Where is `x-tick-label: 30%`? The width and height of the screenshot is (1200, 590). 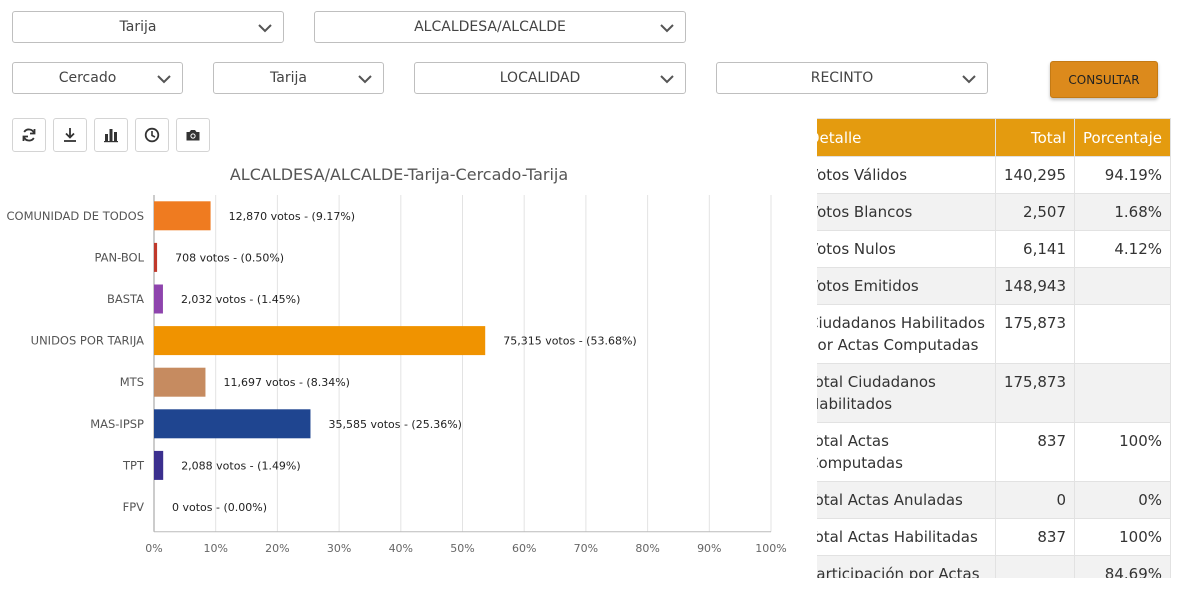 x-tick-label: 30% is located at coordinates (339, 548).